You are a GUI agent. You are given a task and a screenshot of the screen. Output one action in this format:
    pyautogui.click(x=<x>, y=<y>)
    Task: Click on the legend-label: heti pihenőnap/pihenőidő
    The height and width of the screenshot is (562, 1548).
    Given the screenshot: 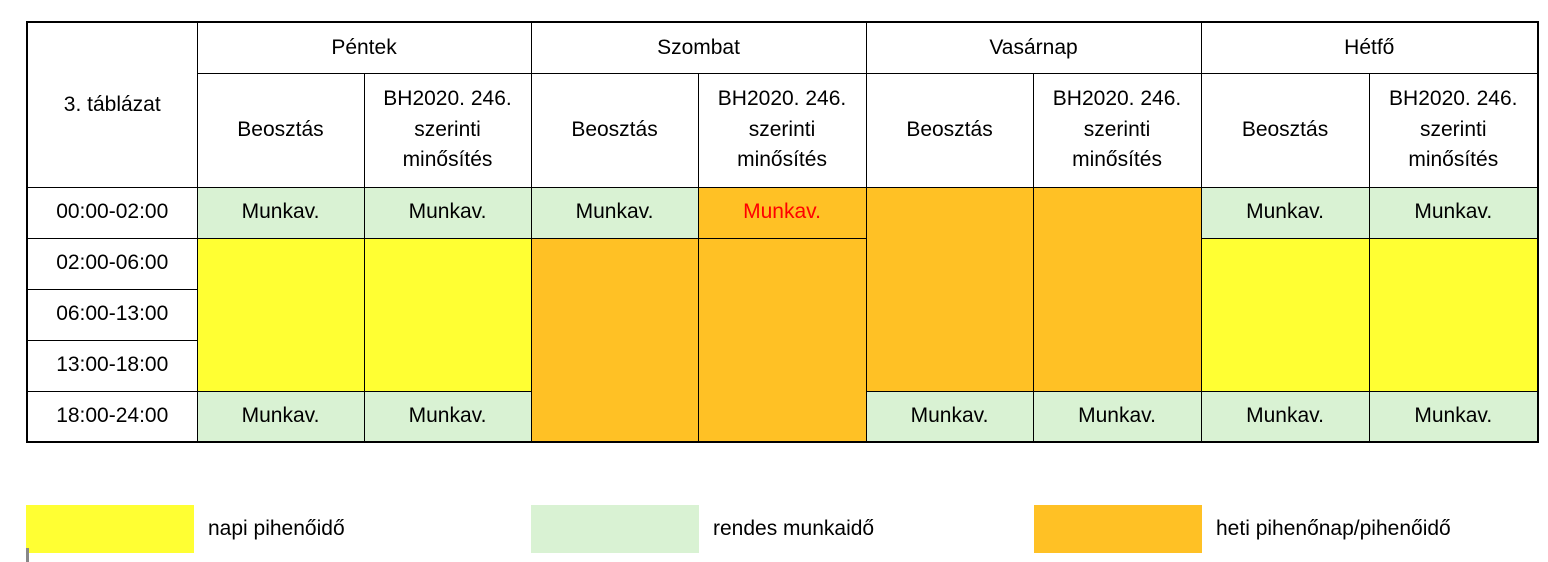 What is the action you would take?
    pyautogui.click(x=1333, y=528)
    